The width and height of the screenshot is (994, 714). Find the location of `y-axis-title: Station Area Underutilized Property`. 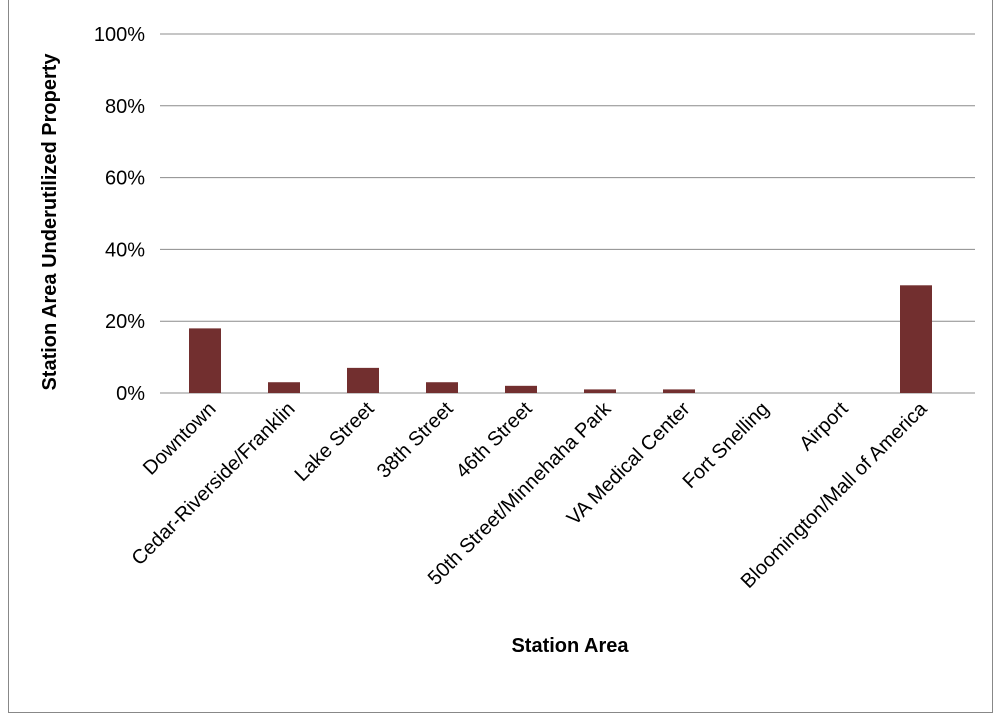

y-axis-title: Station Area Underutilized Property is located at coordinates (50, 222).